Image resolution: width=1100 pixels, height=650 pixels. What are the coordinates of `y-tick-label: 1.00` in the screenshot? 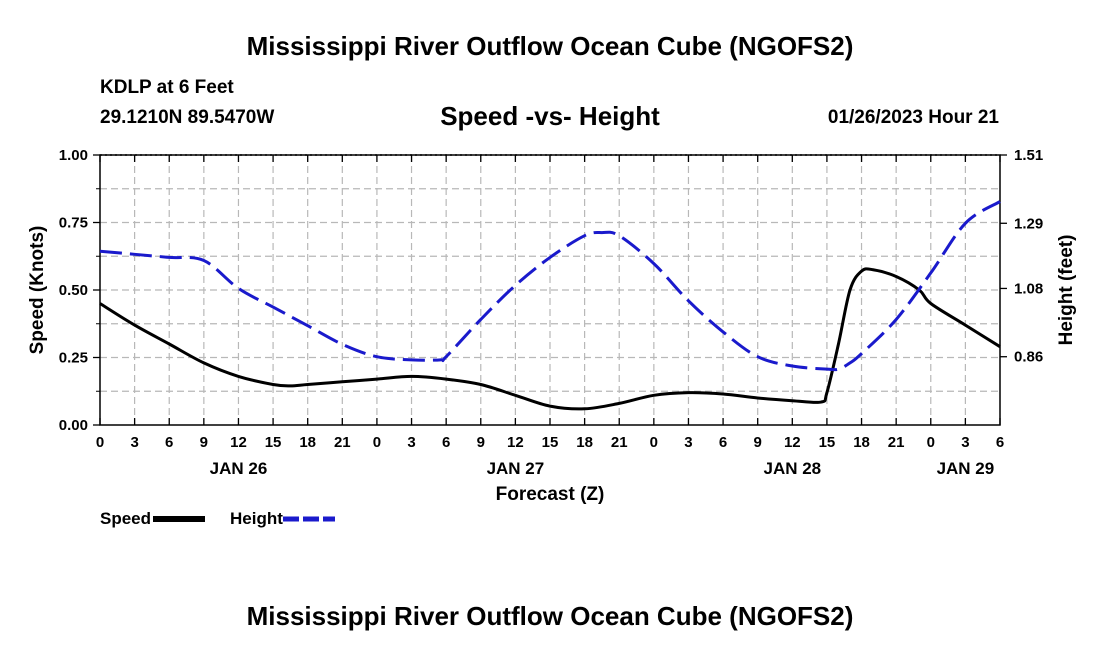 It's located at (73, 155).